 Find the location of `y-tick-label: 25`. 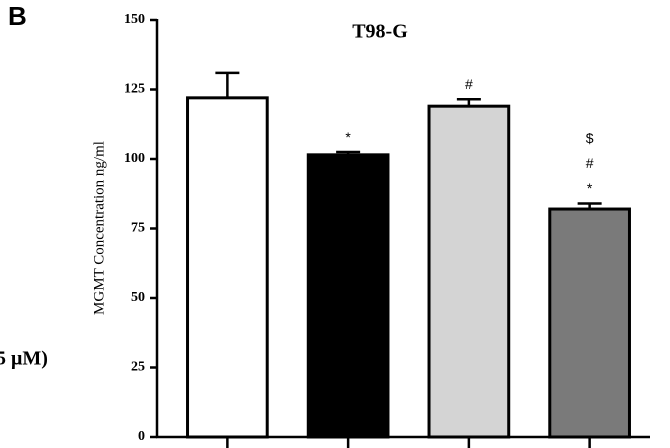

y-tick-label: 25 is located at coordinates (138, 367).